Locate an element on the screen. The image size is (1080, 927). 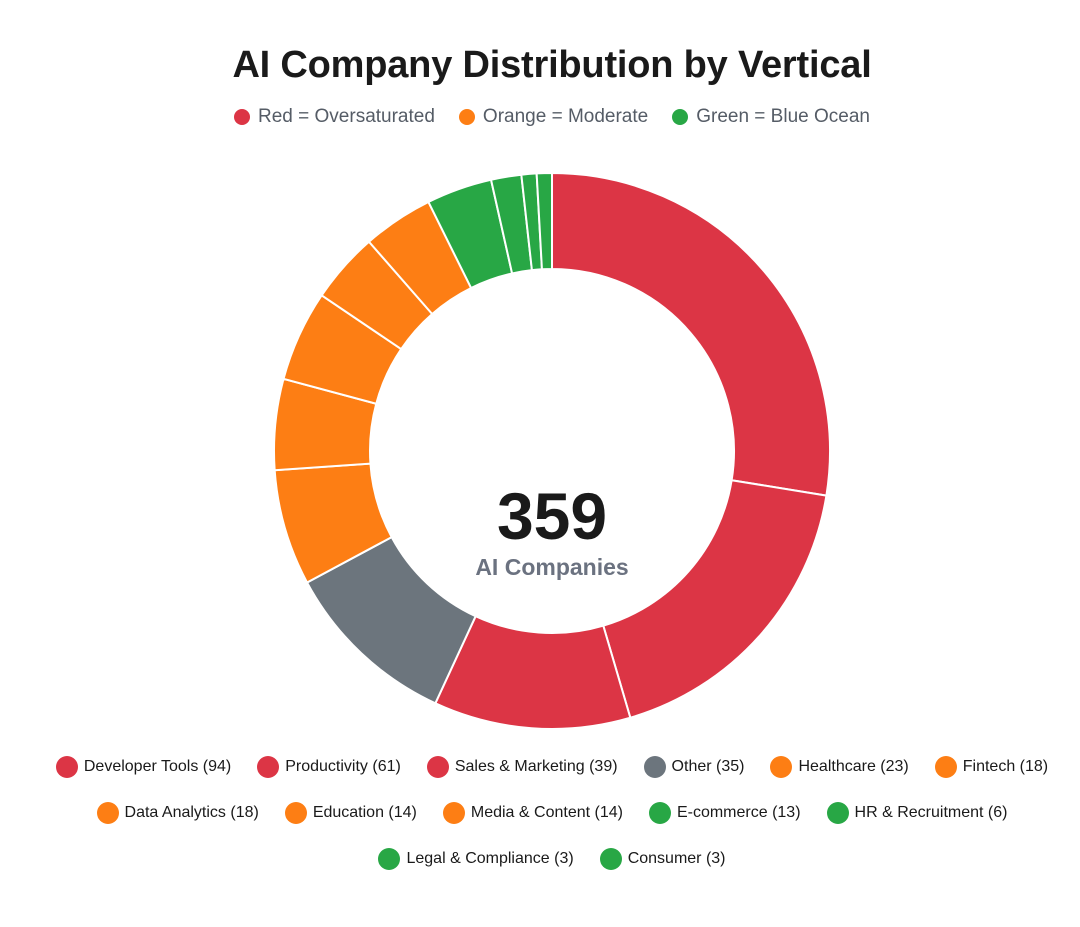
key-item-red: Red = Oversaturated is located at coordinates (334, 117).